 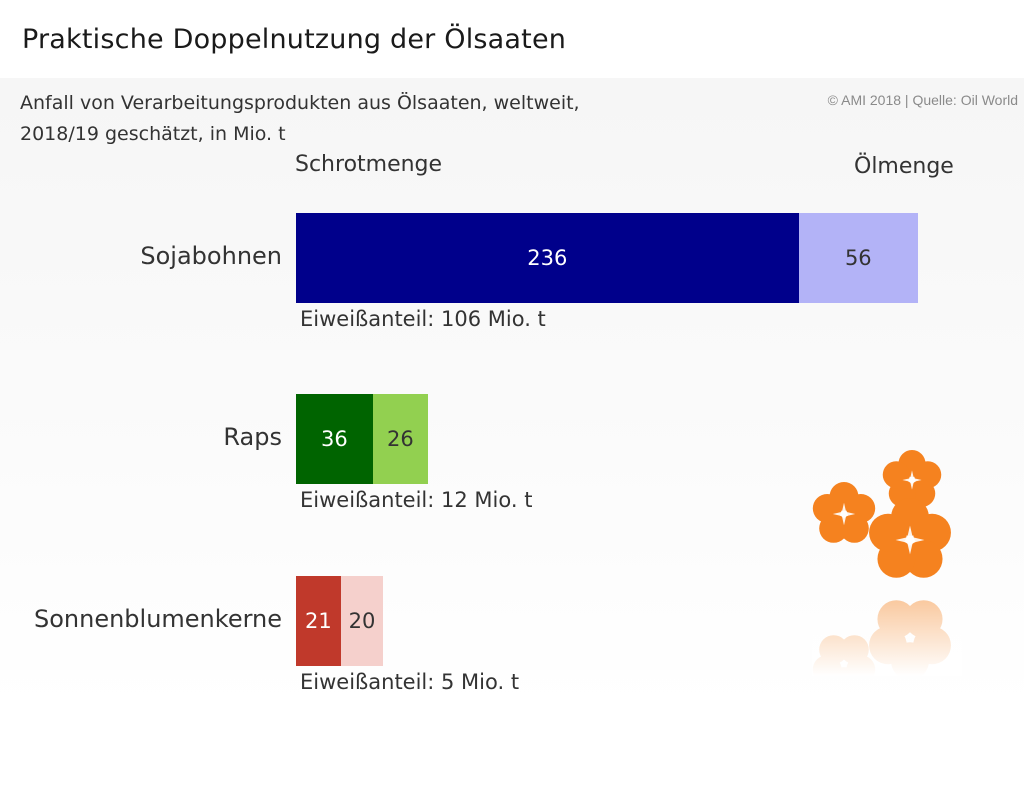 I want to click on protein-annotation: Eiweißanteil: 5 Mio. t, so click(x=410, y=682).